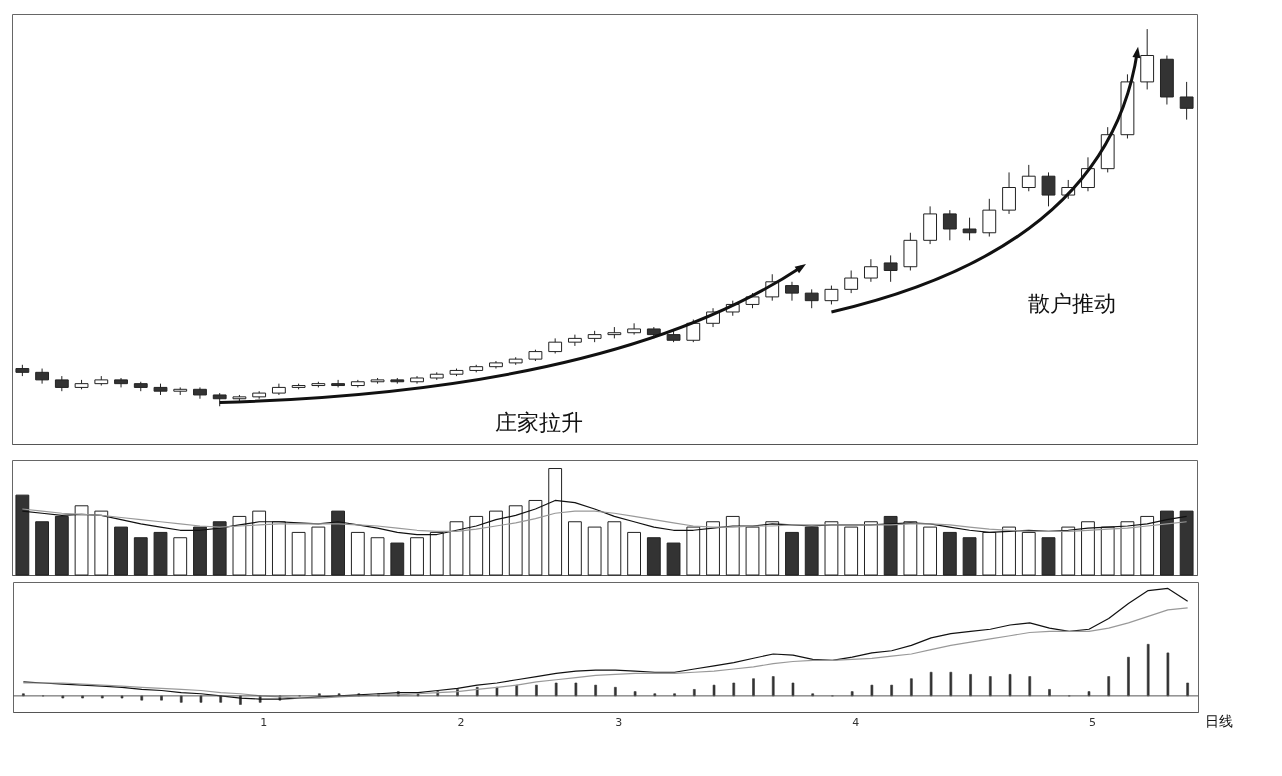  I want to click on x-tick-label: 1, so click(264, 722).